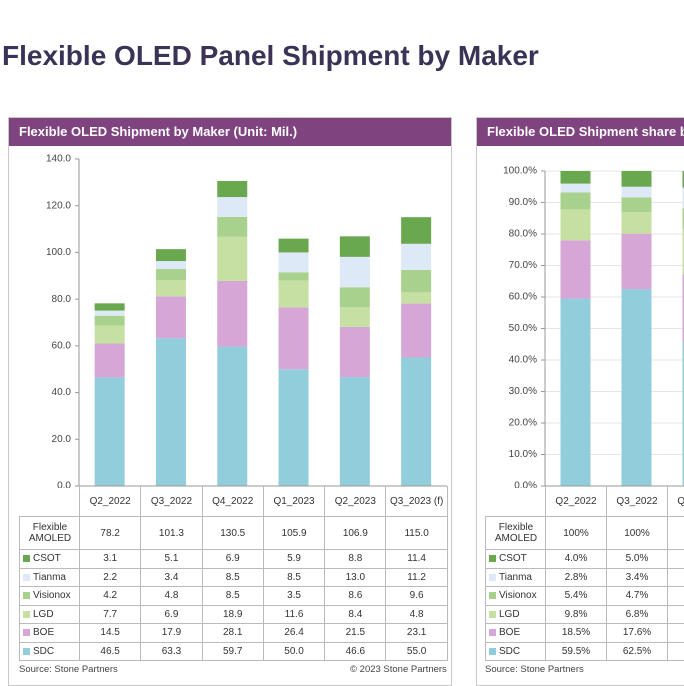 The image size is (684, 686). I want to click on value-label: 17.9, so click(171, 633).